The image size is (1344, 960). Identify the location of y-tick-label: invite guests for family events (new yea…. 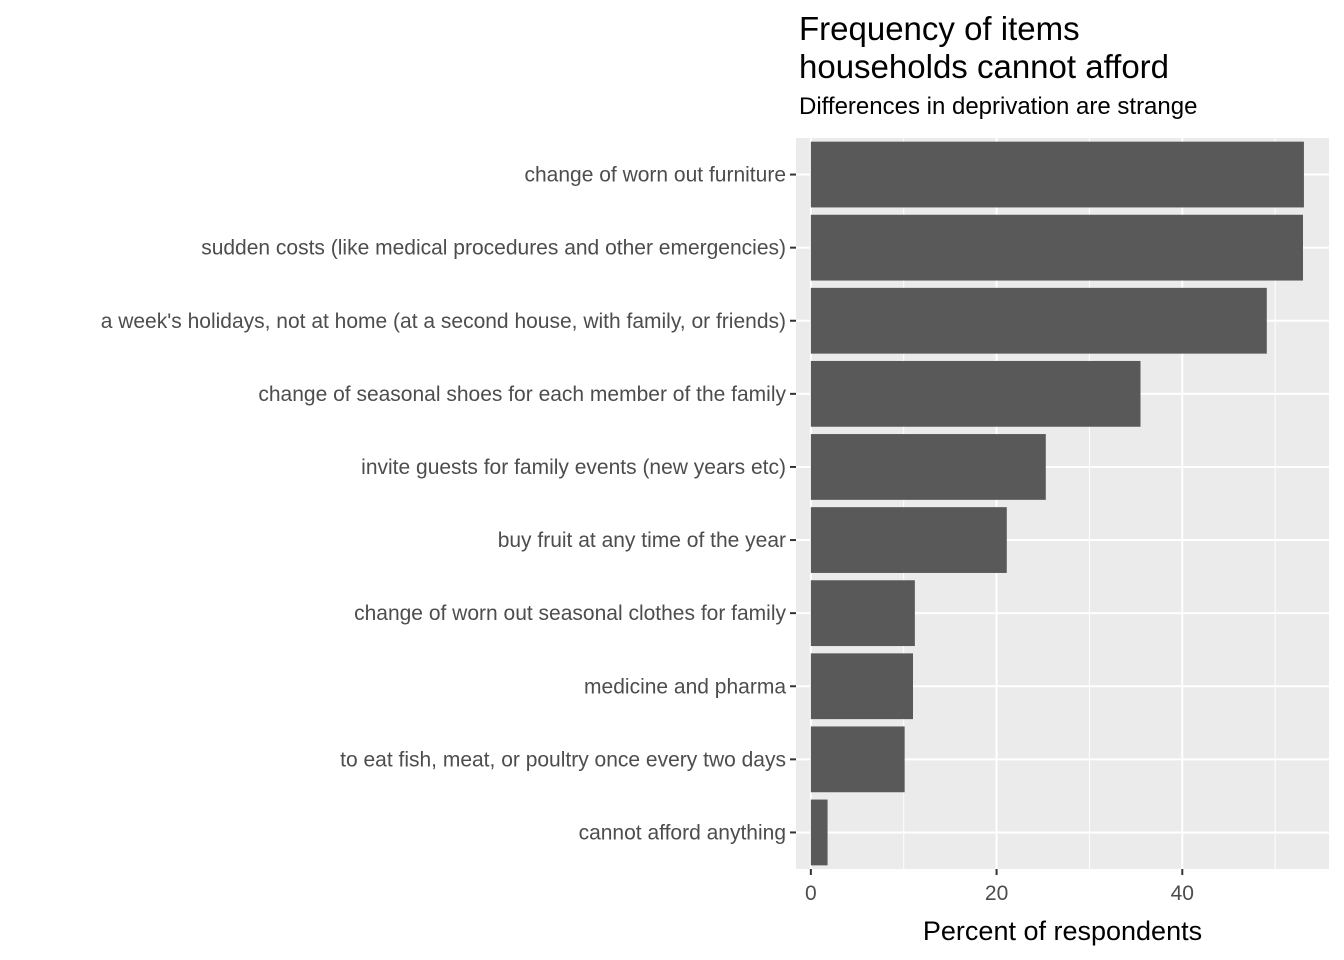
(573, 467).